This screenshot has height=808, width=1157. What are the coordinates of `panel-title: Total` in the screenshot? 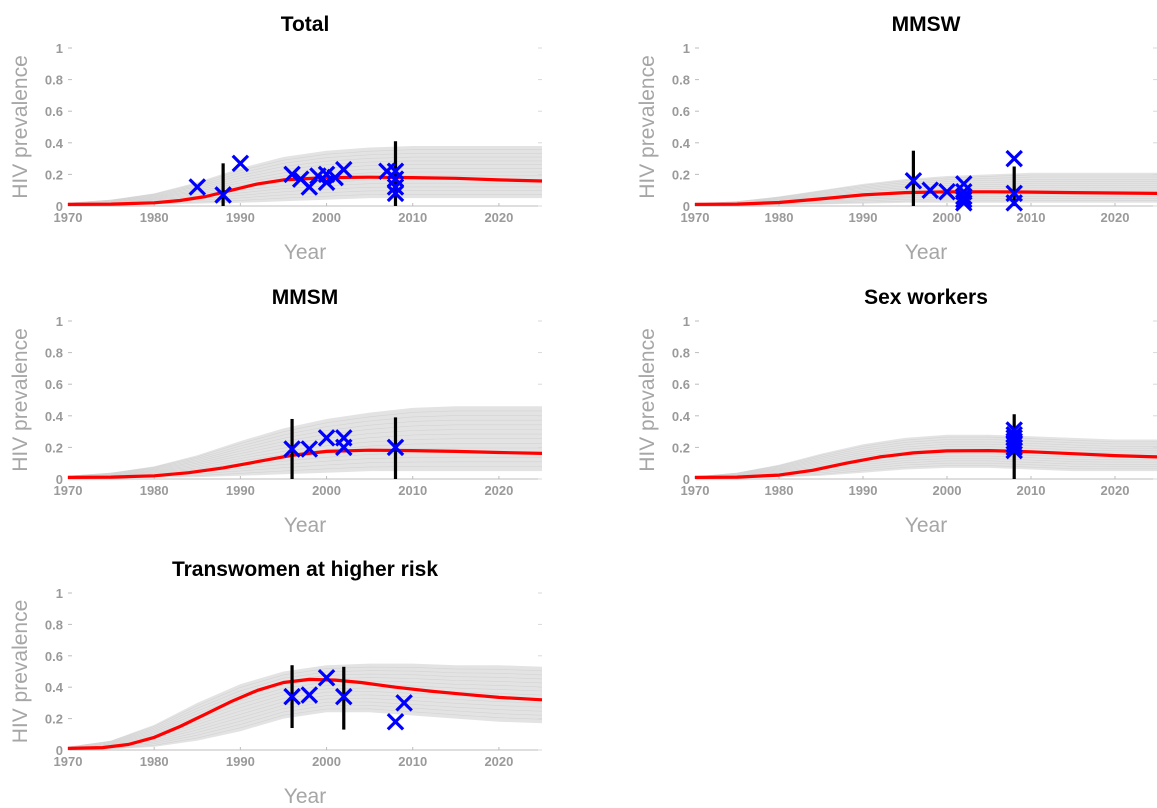 It's located at (305, 24).